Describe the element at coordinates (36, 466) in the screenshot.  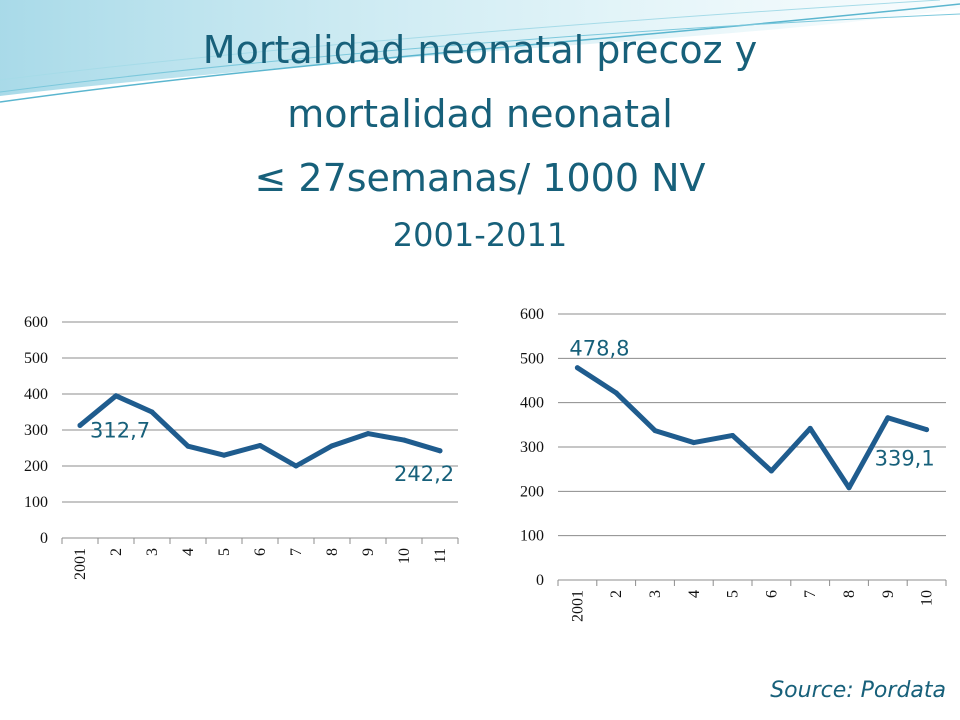
I see `left-y-tick-label: 200` at that location.